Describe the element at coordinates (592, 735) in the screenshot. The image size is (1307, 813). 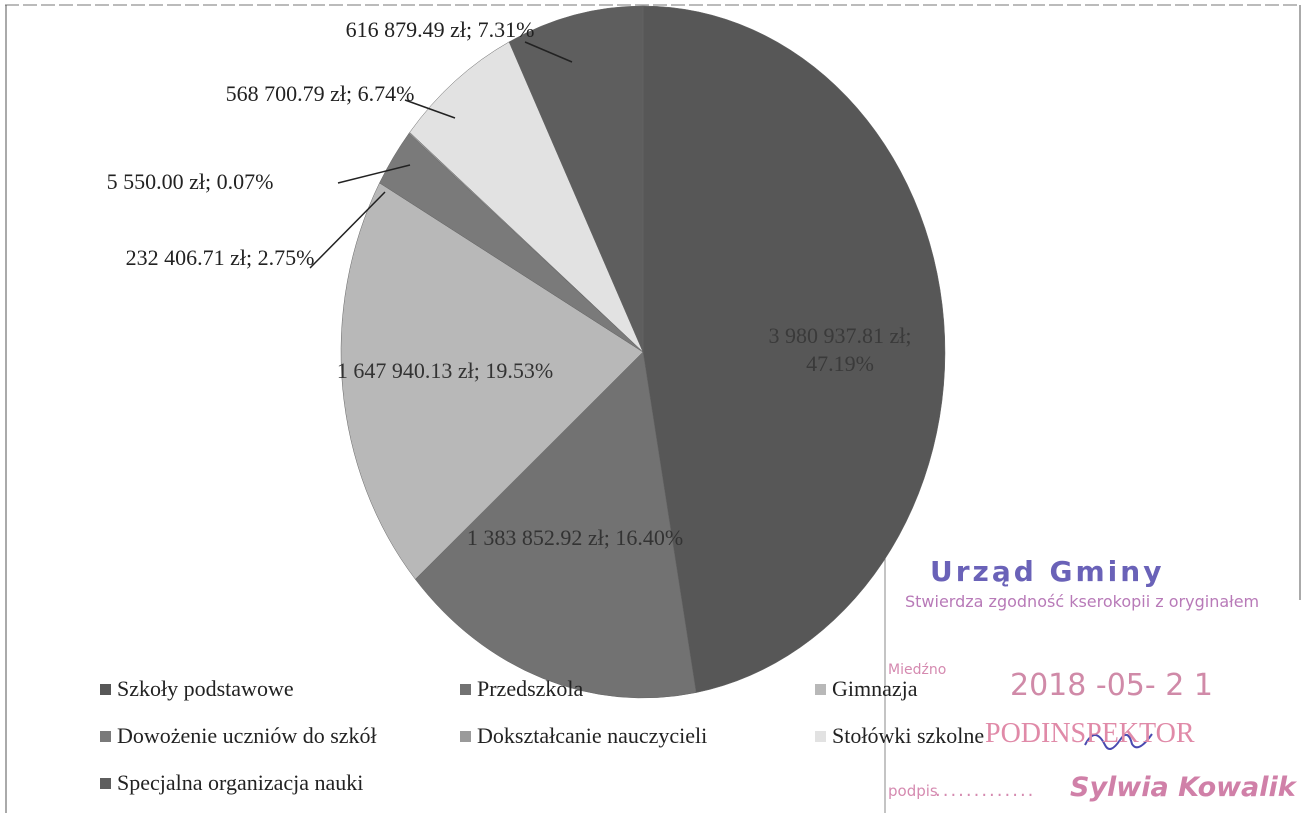
I see `legend-label: Dokształcanie nauczycieli` at that location.